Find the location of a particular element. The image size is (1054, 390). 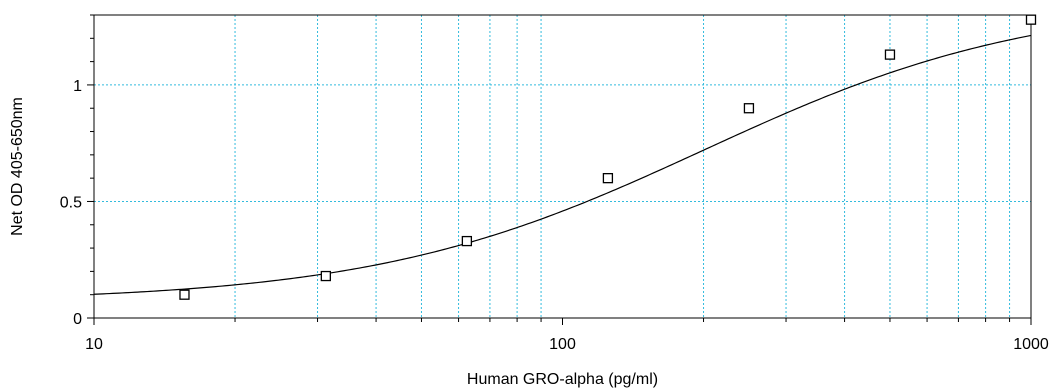

y-tick-label: 0.5 is located at coordinates (71, 202).